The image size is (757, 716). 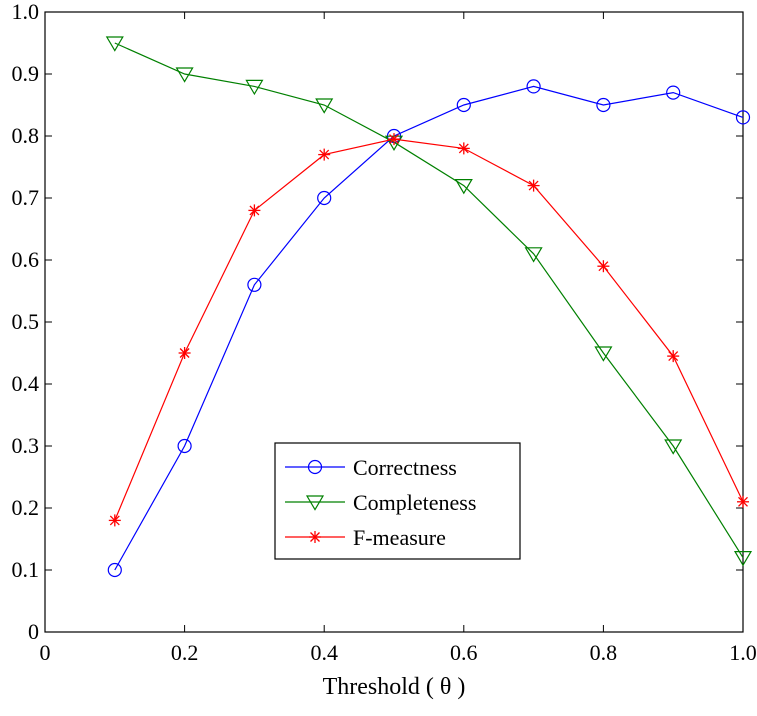 What do you see at coordinates (26, 259) in the screenshot?
I see `y-tick-label: 0.6` at bounding box center [26, 259].